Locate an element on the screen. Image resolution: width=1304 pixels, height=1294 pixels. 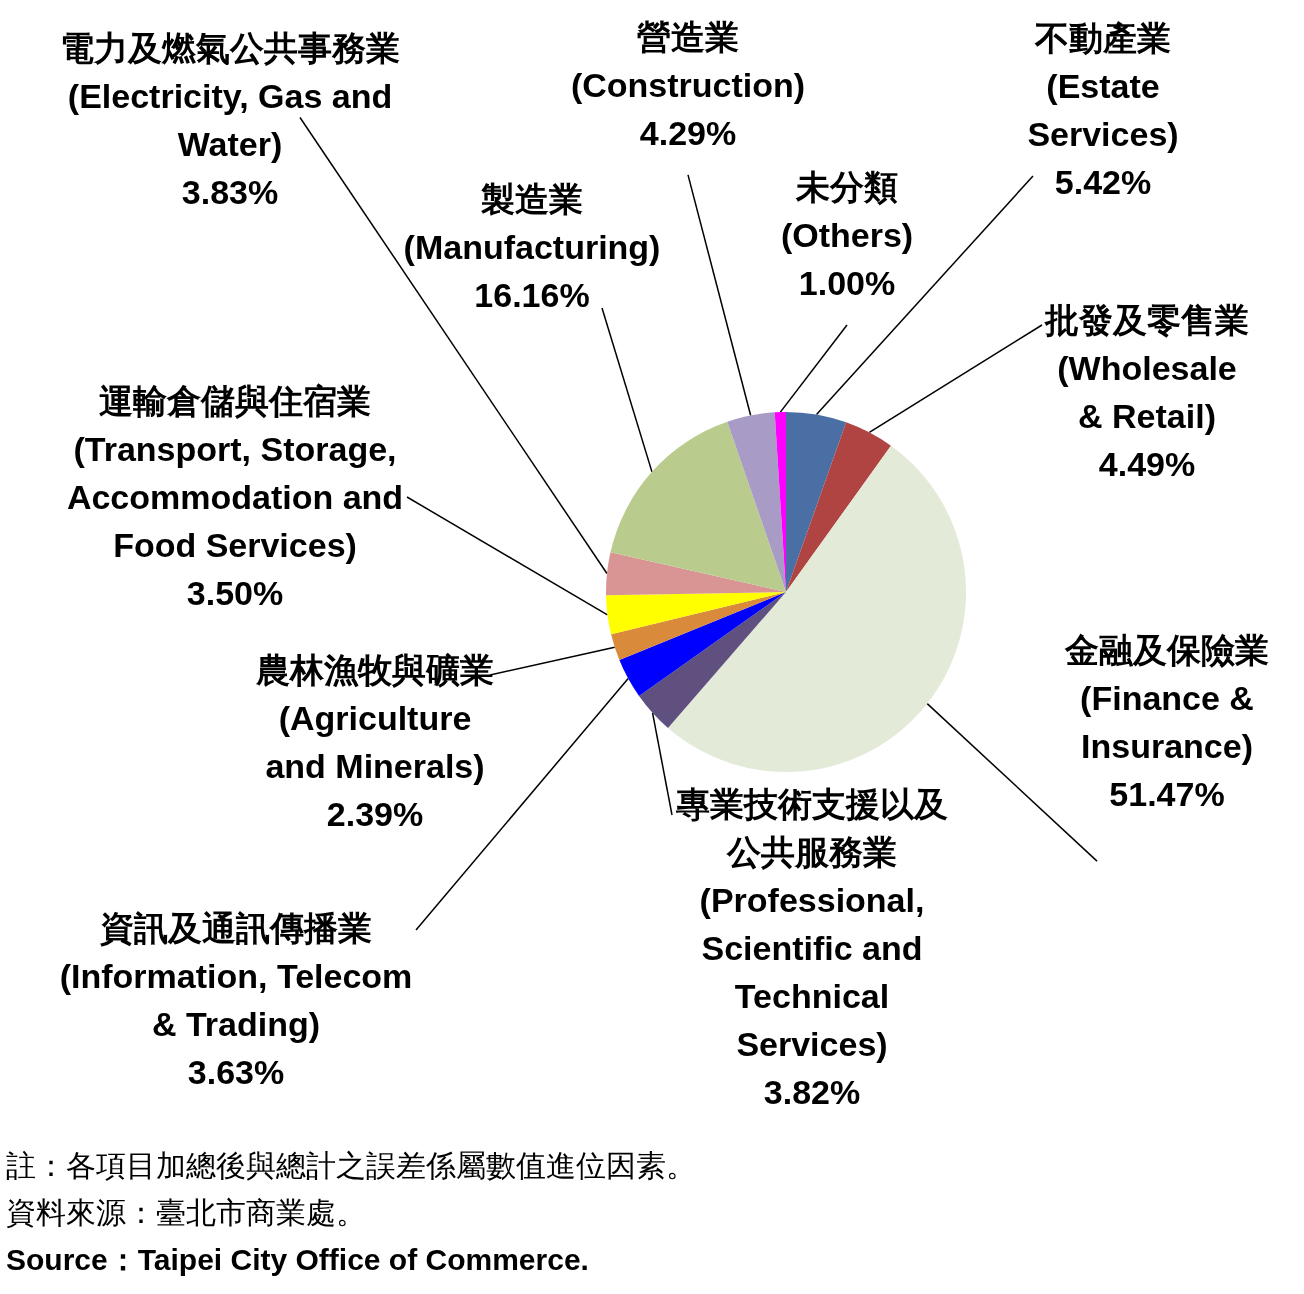
data-label: 3.83% is located at coordinates (230, 192).